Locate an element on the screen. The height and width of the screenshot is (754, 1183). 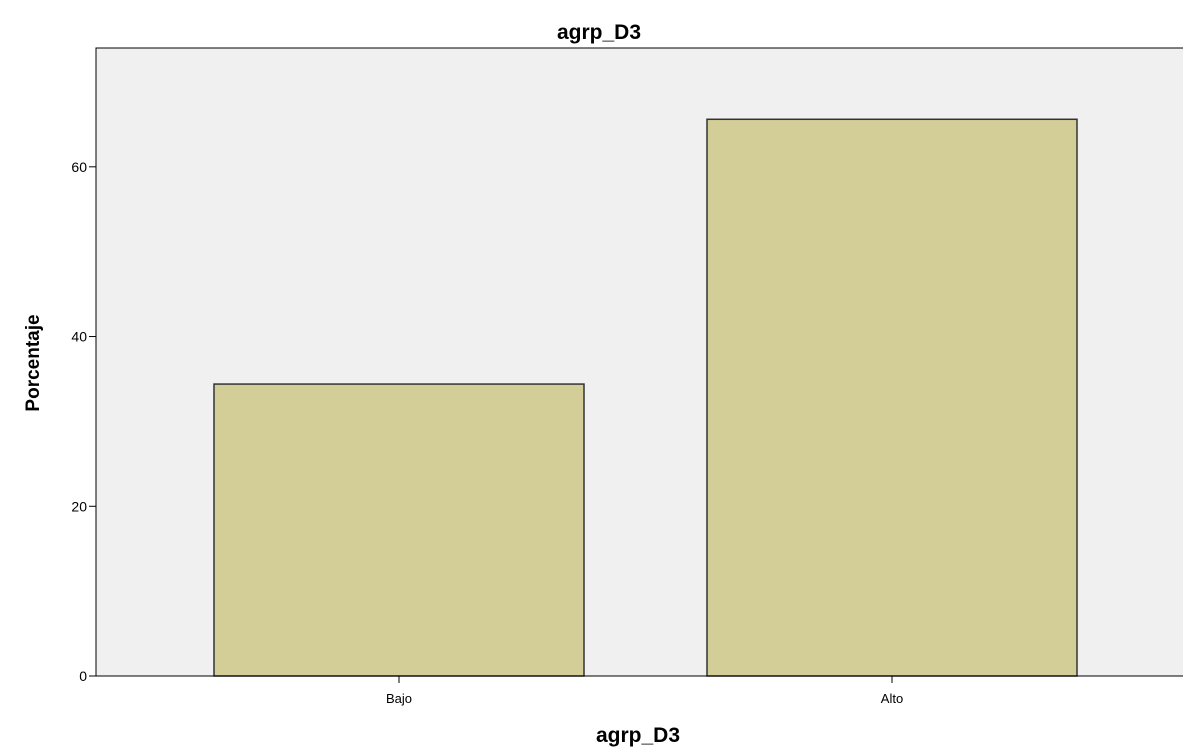
y-tick-label: 0 is located at coordinates (83, 676).